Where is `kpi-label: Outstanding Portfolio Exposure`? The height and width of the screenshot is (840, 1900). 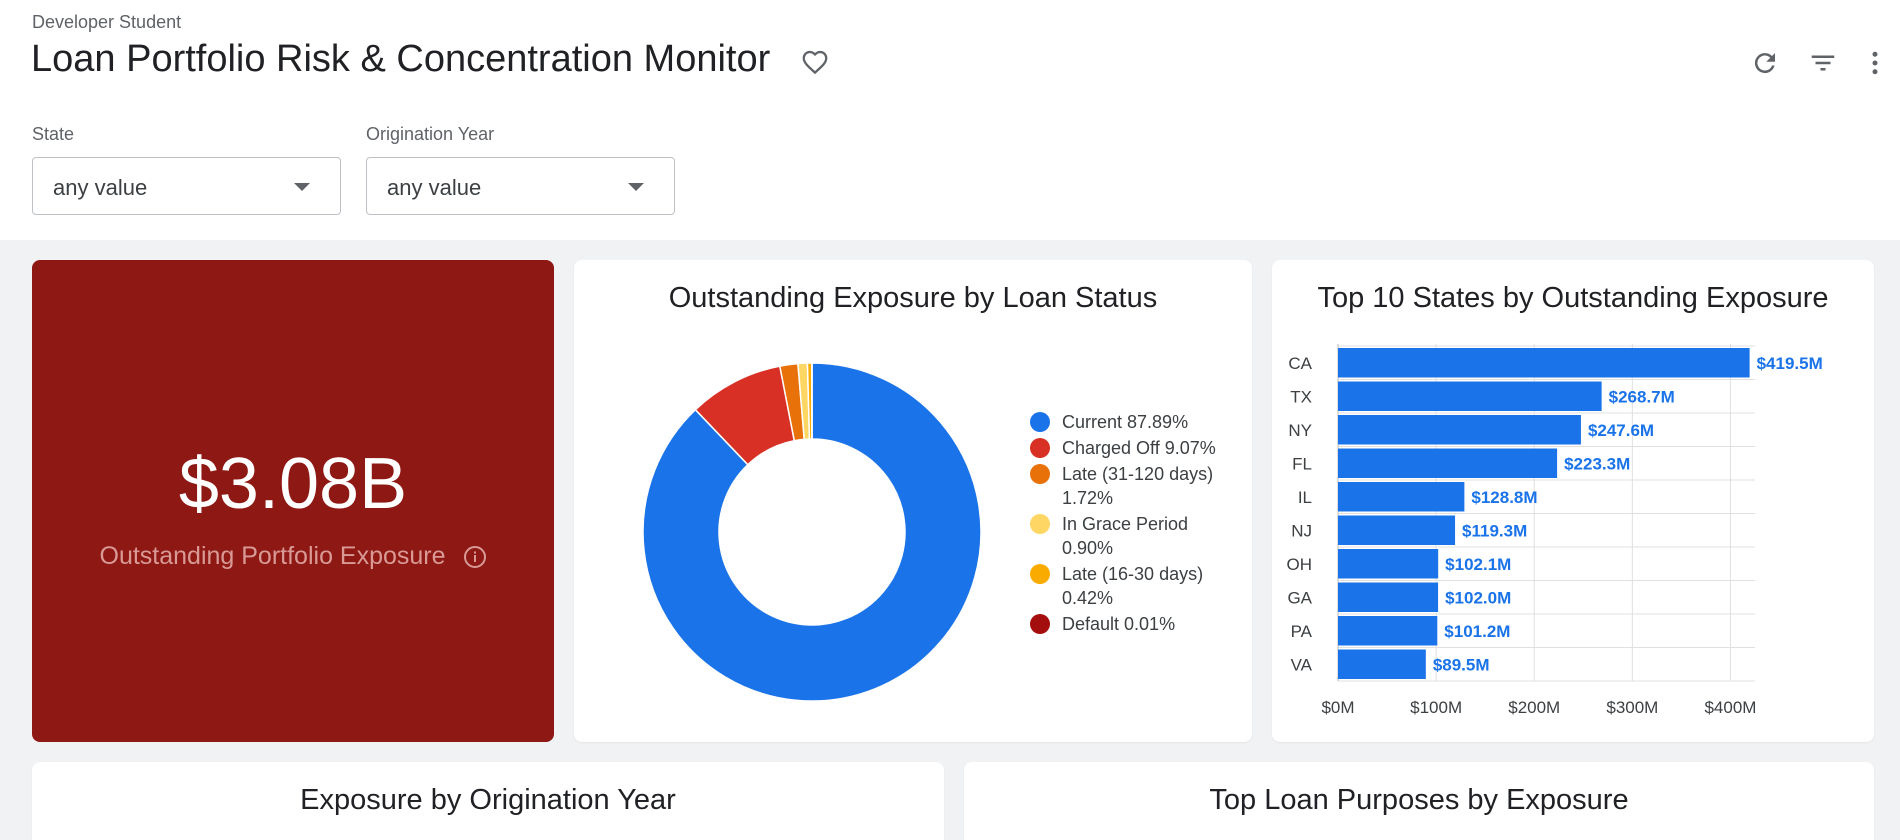
kpi-label: Outstanding Portfolio Exposure is located at coordinates (272, 556).